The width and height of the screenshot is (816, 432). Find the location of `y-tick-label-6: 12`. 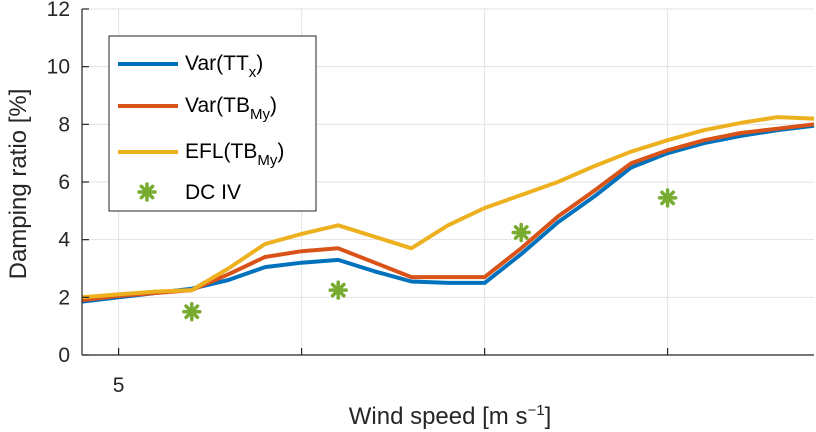

y-tick-label-6: 12 is located at coordinates (58, 10).